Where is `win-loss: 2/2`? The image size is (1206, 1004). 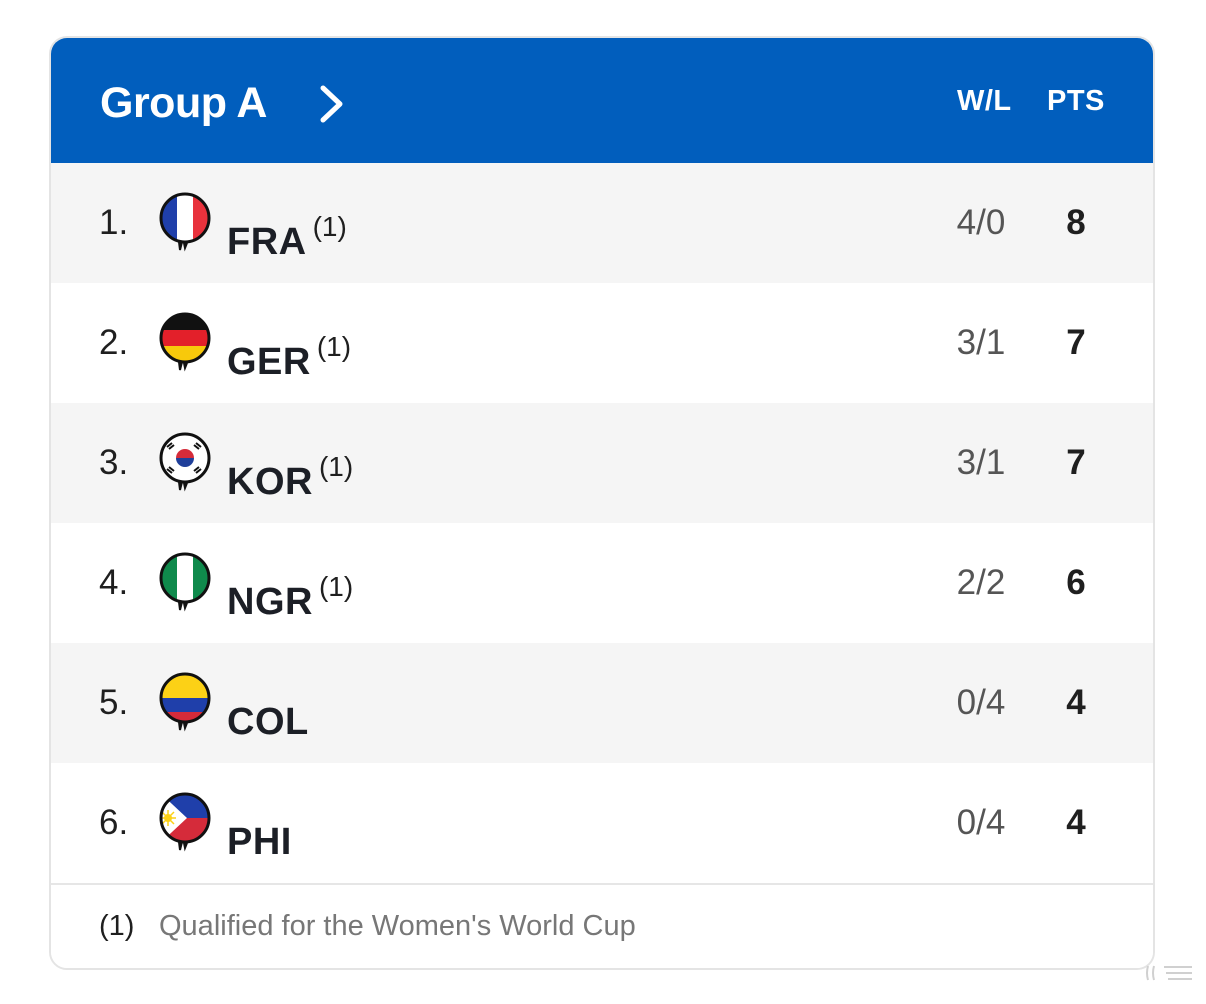
win-loss: 2/2 is located at coordinates (981, 582).